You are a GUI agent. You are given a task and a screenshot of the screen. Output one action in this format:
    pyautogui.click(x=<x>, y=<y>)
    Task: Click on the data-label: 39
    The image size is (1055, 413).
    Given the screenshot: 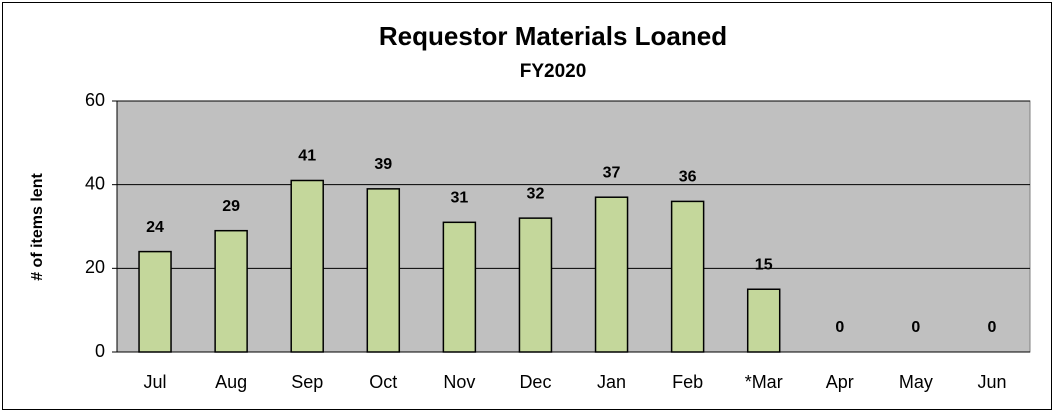 What is the action you would take?
    pyautogui.click(x=383, y=164)
    